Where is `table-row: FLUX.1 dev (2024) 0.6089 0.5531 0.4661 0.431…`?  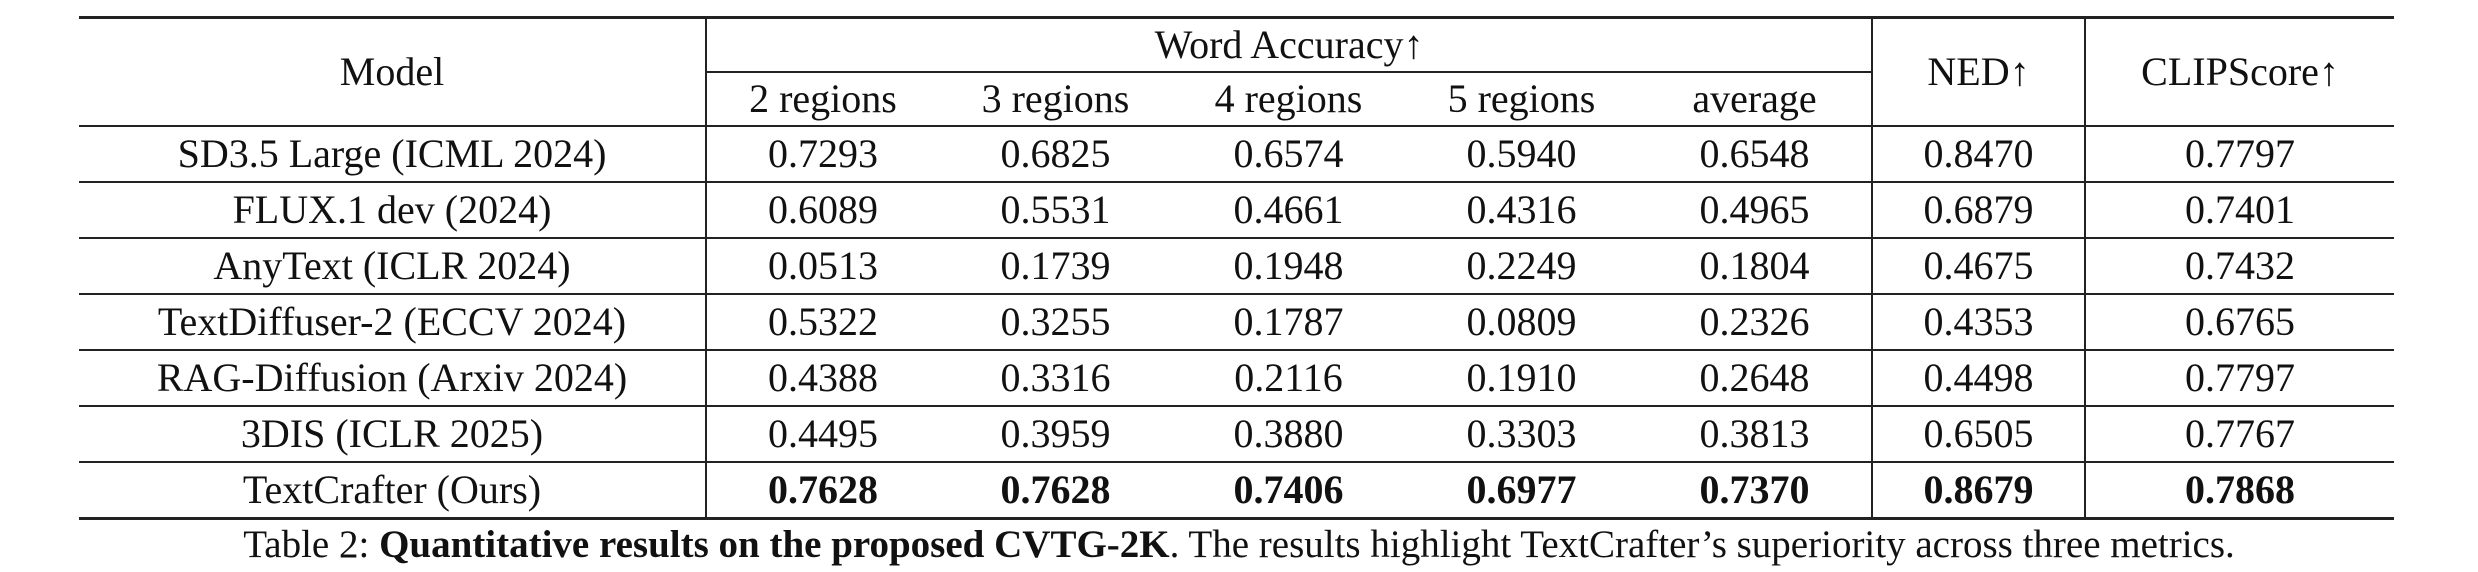
table-row: FLUX.1 dev (2024) 0.6089 0.5531 0.4661 0.431… is located at coordinates (1237, 209).